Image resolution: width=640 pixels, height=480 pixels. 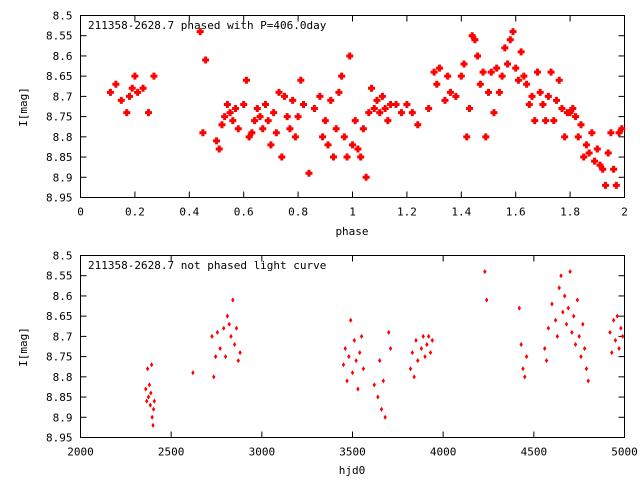 What do you see at coordinates (80, 212) in the screenshot?
I see `x-tick-label: 0` at bounding box center [80, 212].